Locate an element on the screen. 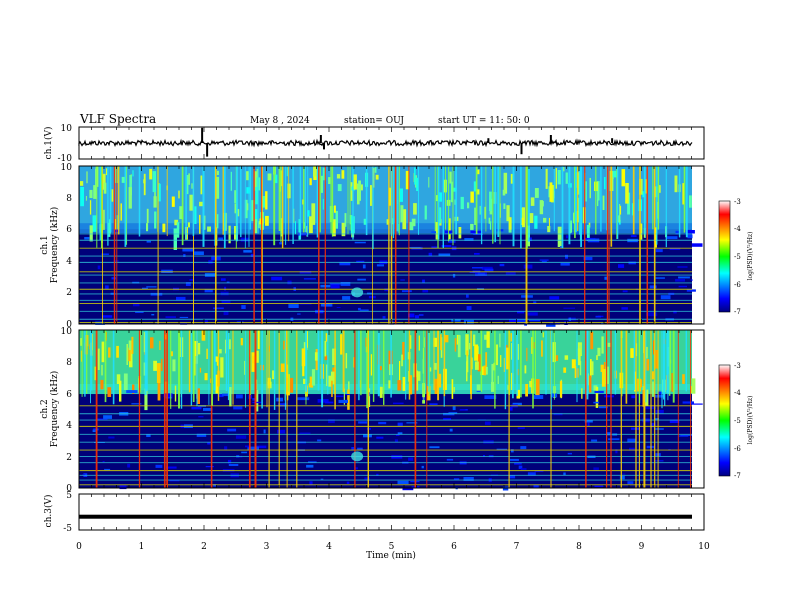 This screenshot has width=792, height=612. ch3-waveform-frame is located at coordinates (391, 512).